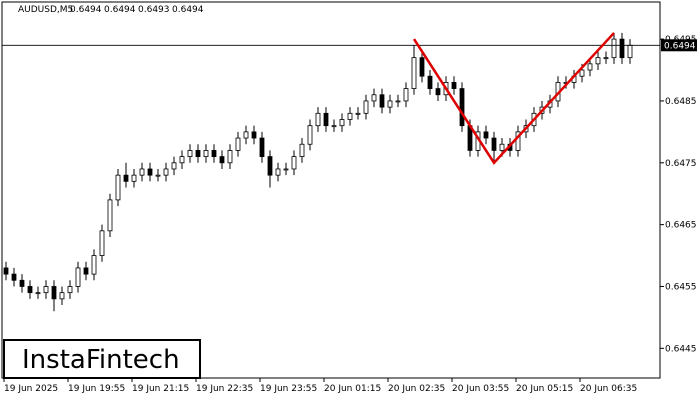  Describe the element at coordinates (160, 389) in the screenshot. I see `x-tick-label: 19 Jun 21:15` at that location.